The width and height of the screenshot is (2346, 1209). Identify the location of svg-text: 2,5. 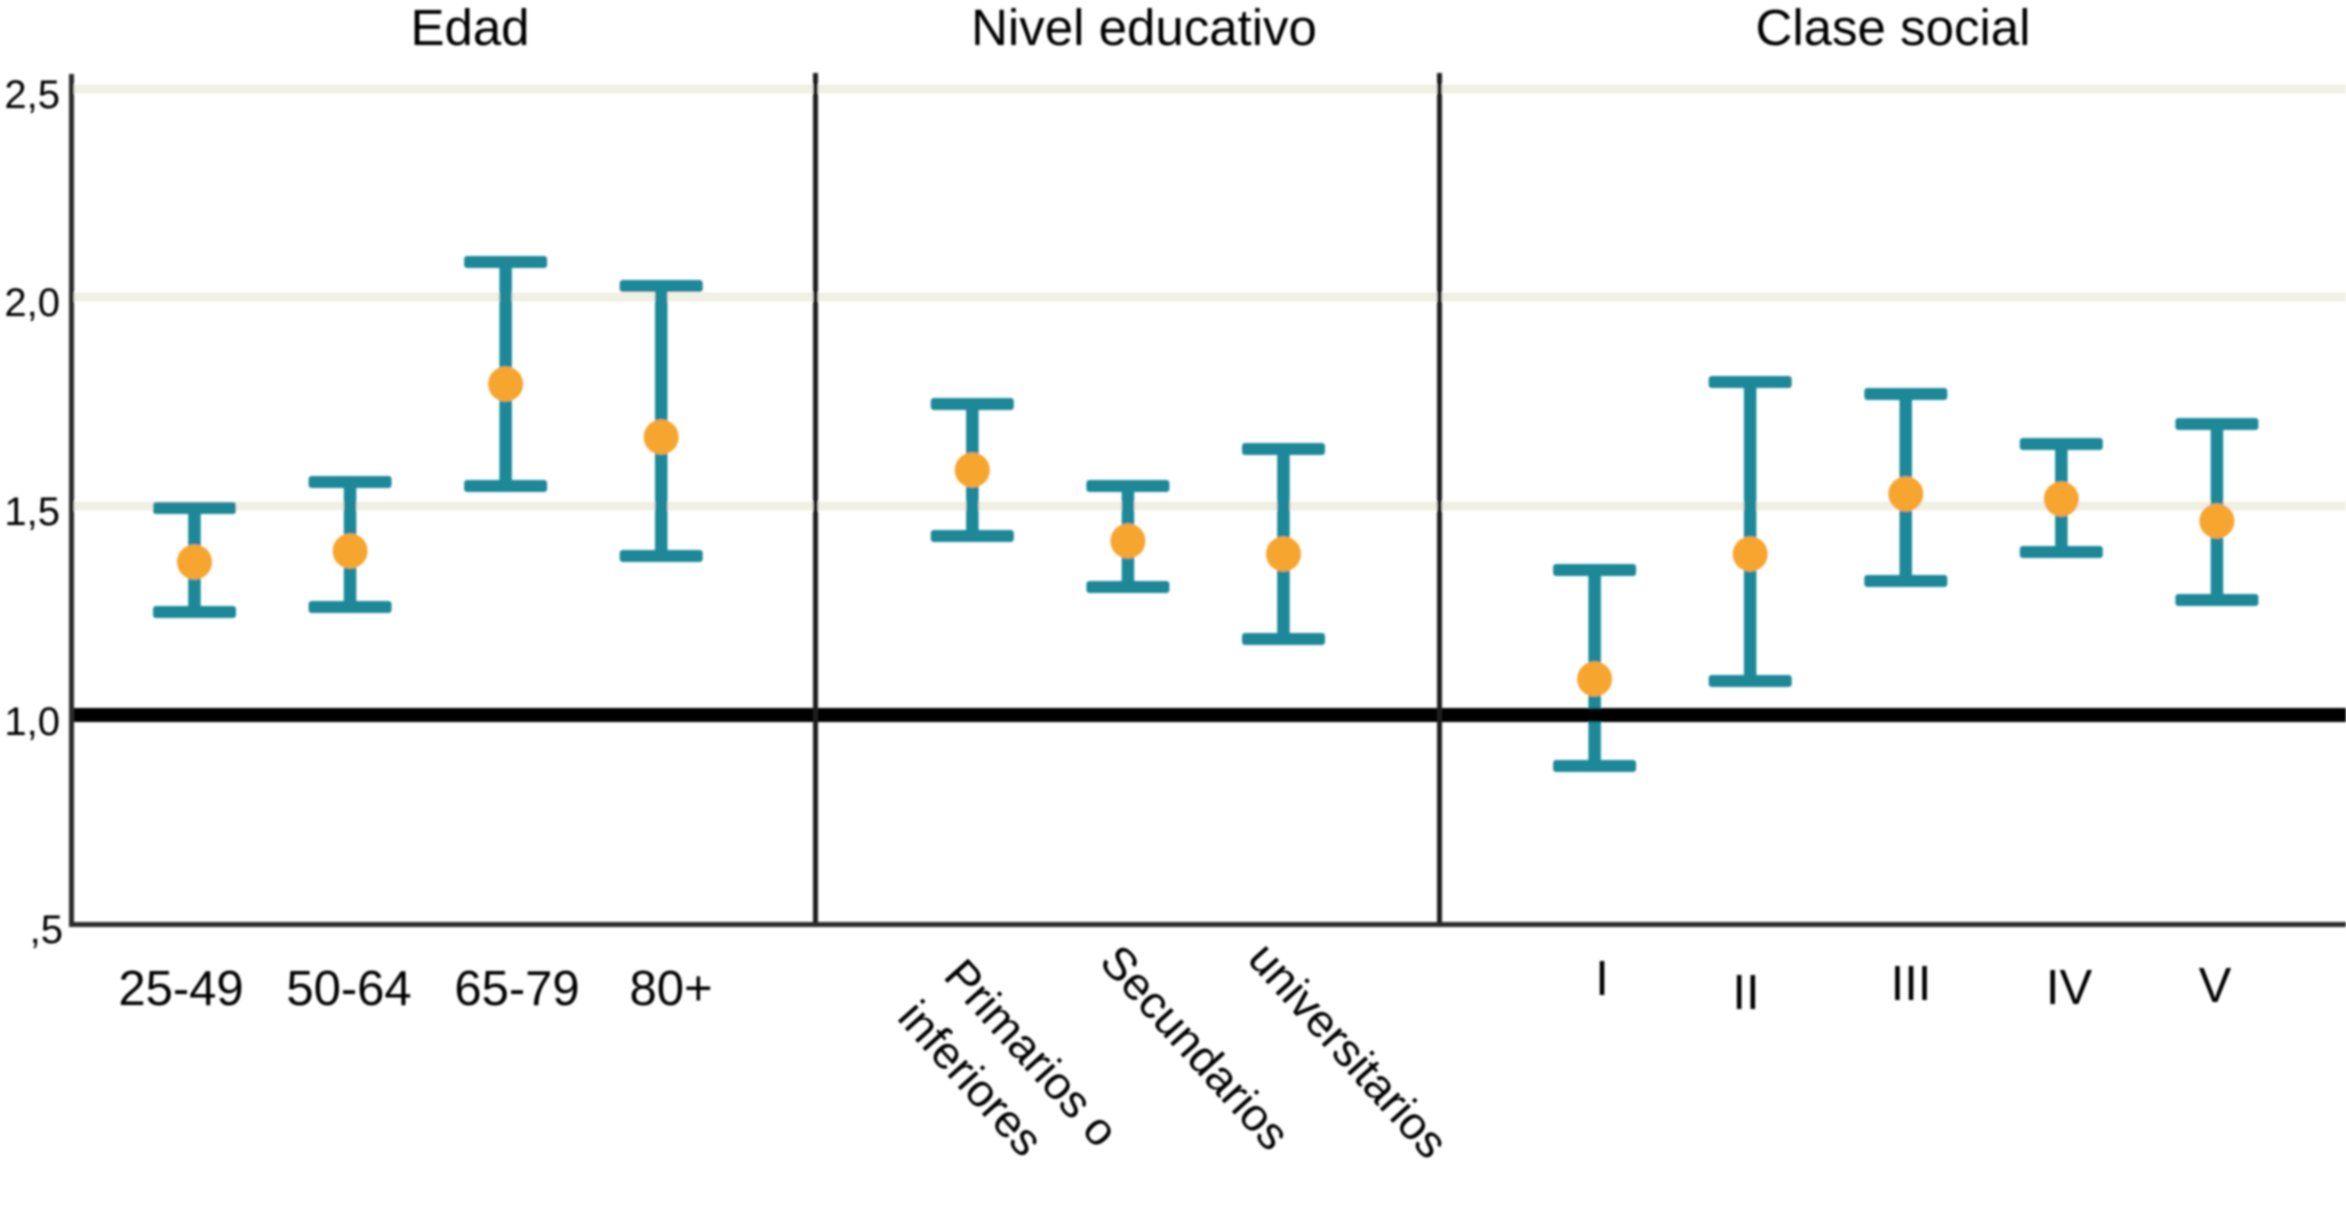
(32, 95).